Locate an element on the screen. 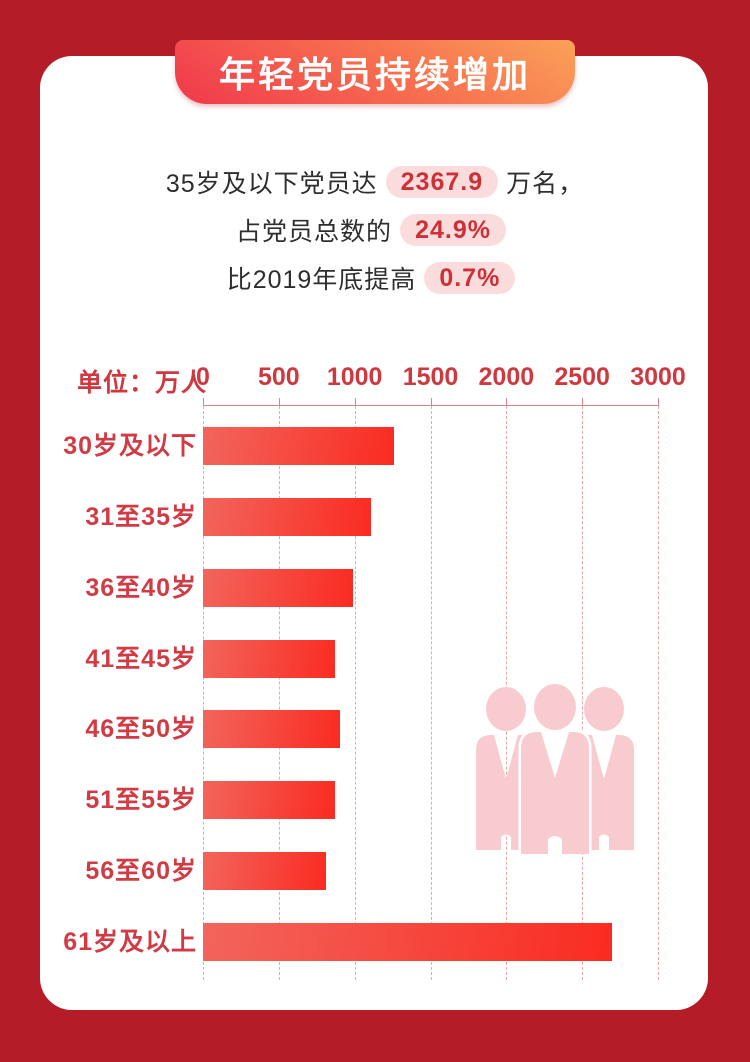  title-banner: 年轻党员持续增加 is located at coordinates (375, 72).